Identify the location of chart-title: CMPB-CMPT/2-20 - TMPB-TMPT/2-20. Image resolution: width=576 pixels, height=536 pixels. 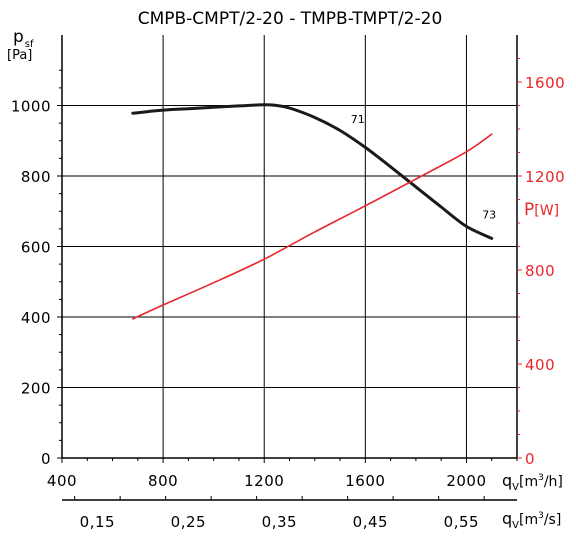
(290, 19).